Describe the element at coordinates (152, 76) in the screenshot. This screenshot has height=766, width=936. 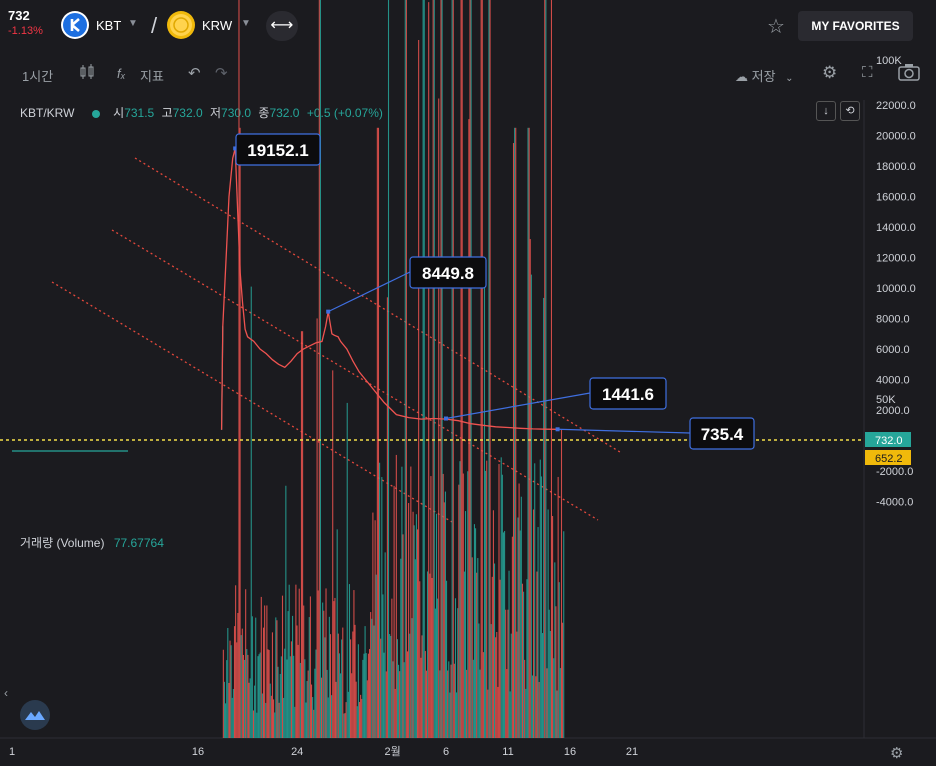
I see `indicators-button: 지표` at that location.